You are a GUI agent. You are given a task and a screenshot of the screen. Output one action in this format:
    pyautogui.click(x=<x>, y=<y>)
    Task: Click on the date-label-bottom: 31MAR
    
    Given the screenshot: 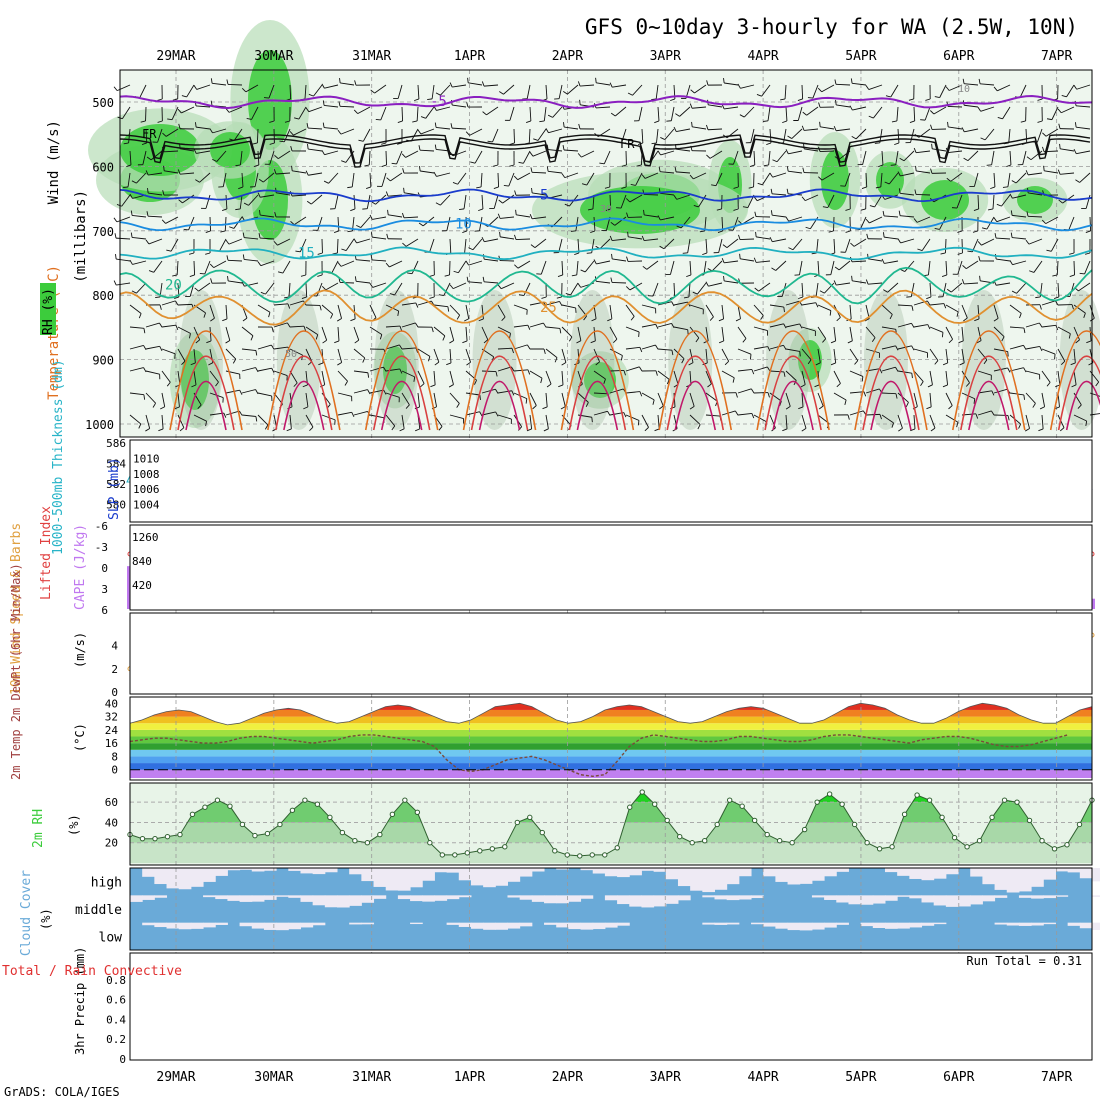 What is the action you would take?
    pyautogui.click(x=371, y=1077)
    